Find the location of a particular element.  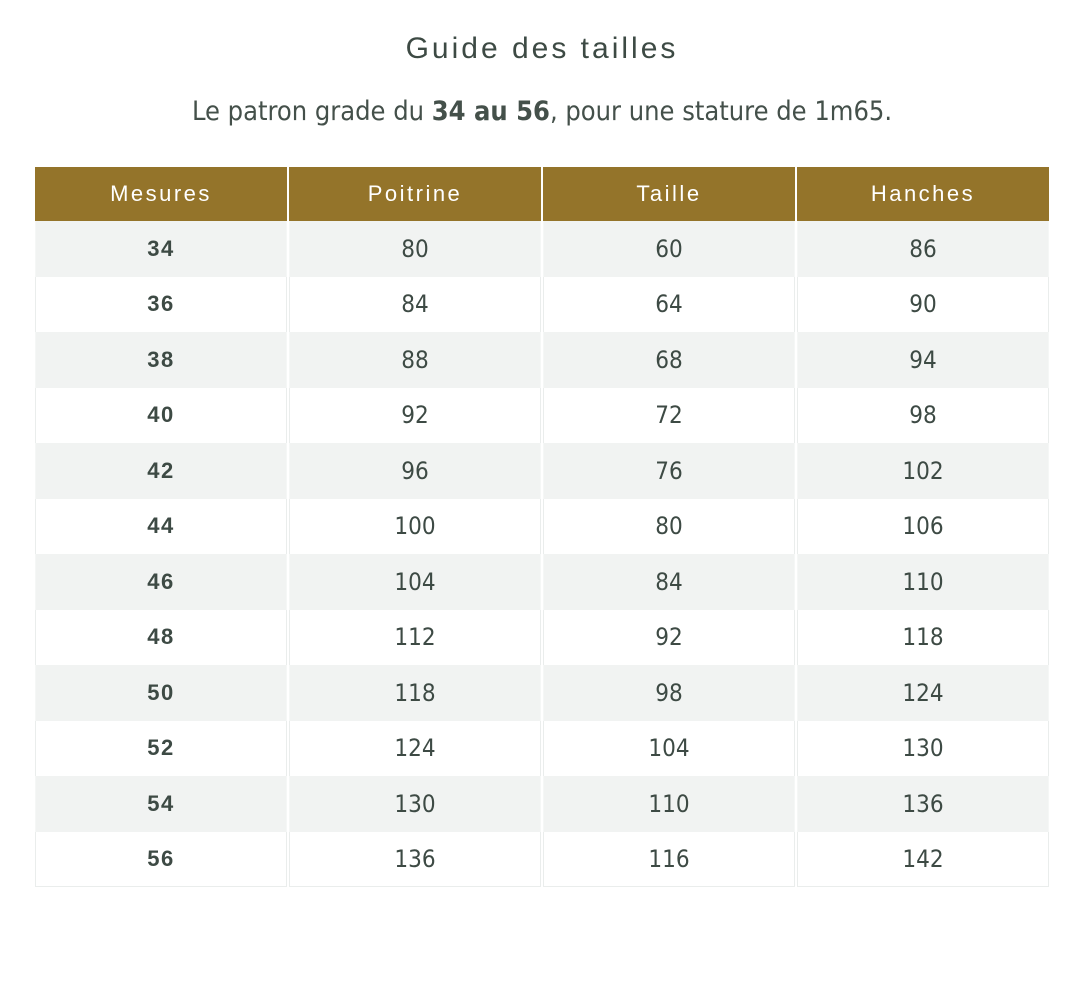

hanches-cell: 86 is located at coordinates (923, 249).